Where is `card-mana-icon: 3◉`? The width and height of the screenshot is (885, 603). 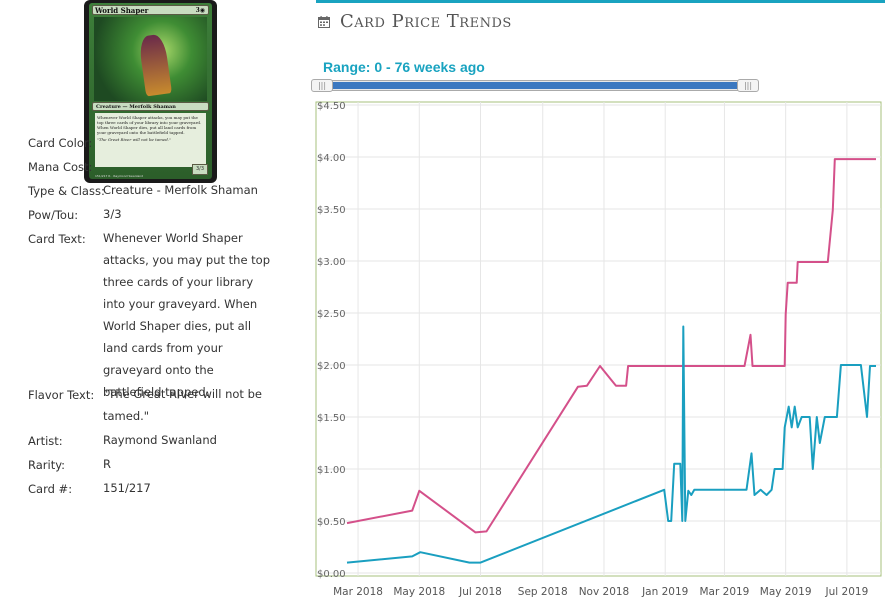
card-mana-icon: 3◉ is located at coordinates (200, 10).